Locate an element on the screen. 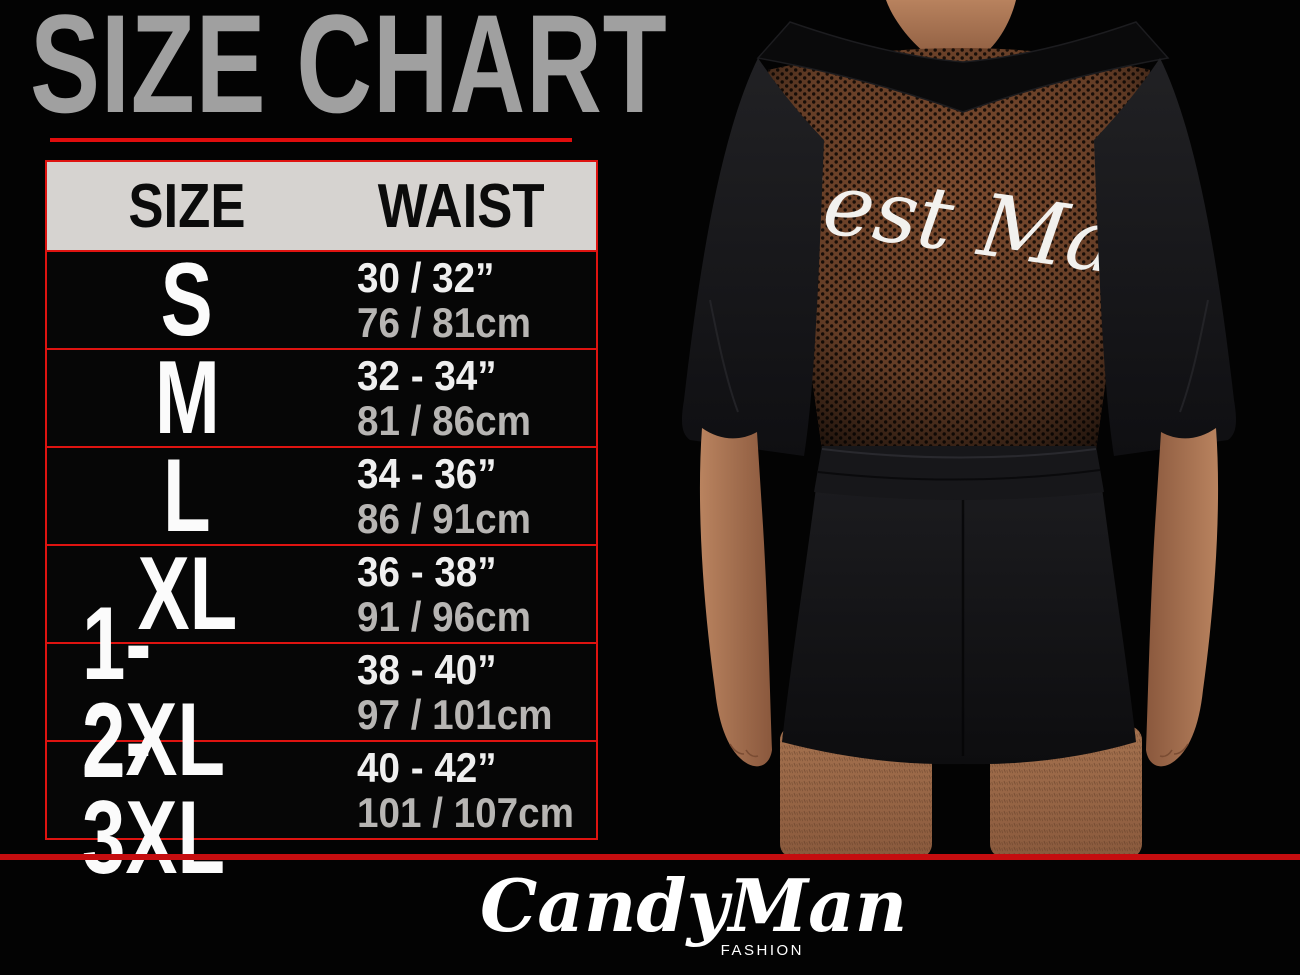 This screenshot has width=1300, height=975. waist-cell: 30 / 32” 76 / 81cm is located at coordinates (461, 300).